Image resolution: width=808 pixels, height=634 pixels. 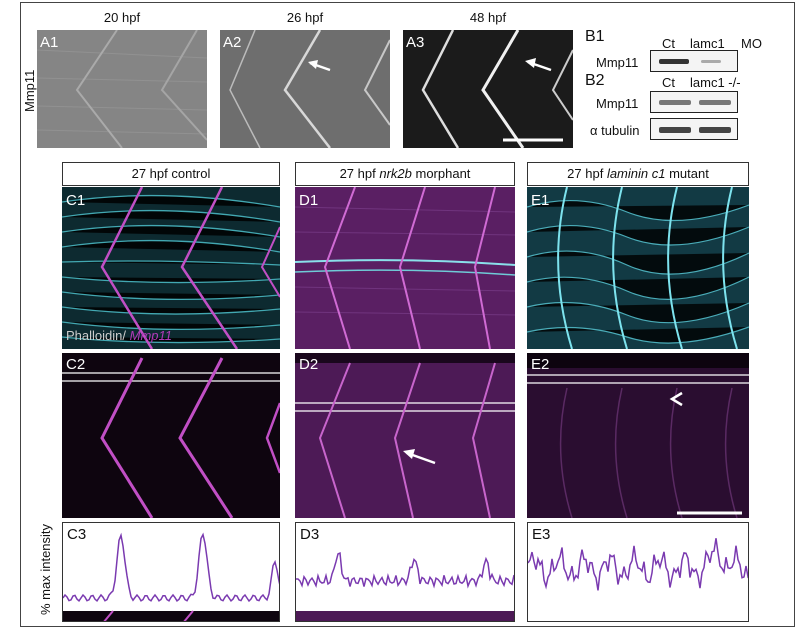 I want to click on b2-protein: Mmp11, so click(x=617, y=103).